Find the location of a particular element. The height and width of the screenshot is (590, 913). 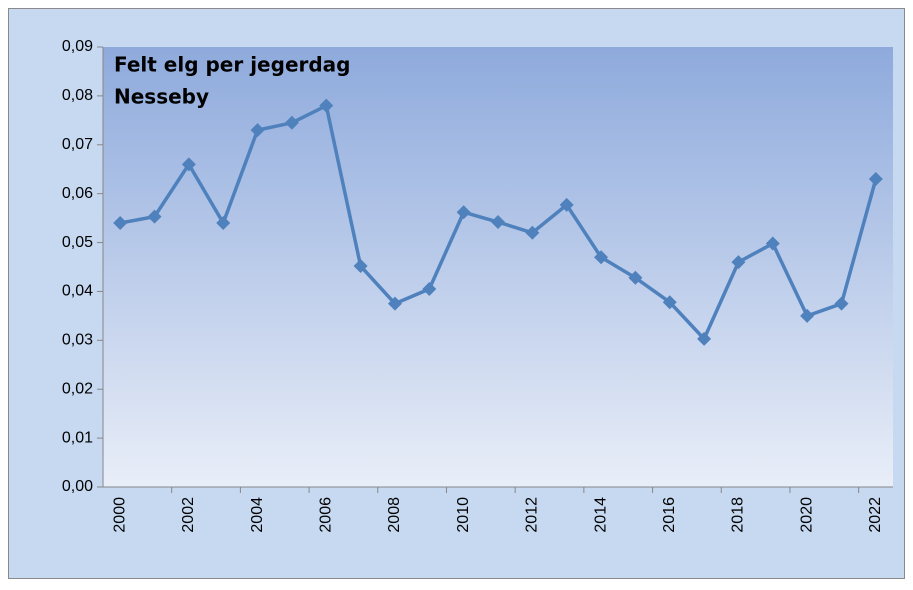

y-tick-label: 0,03 is located at coordinates (77, 340).